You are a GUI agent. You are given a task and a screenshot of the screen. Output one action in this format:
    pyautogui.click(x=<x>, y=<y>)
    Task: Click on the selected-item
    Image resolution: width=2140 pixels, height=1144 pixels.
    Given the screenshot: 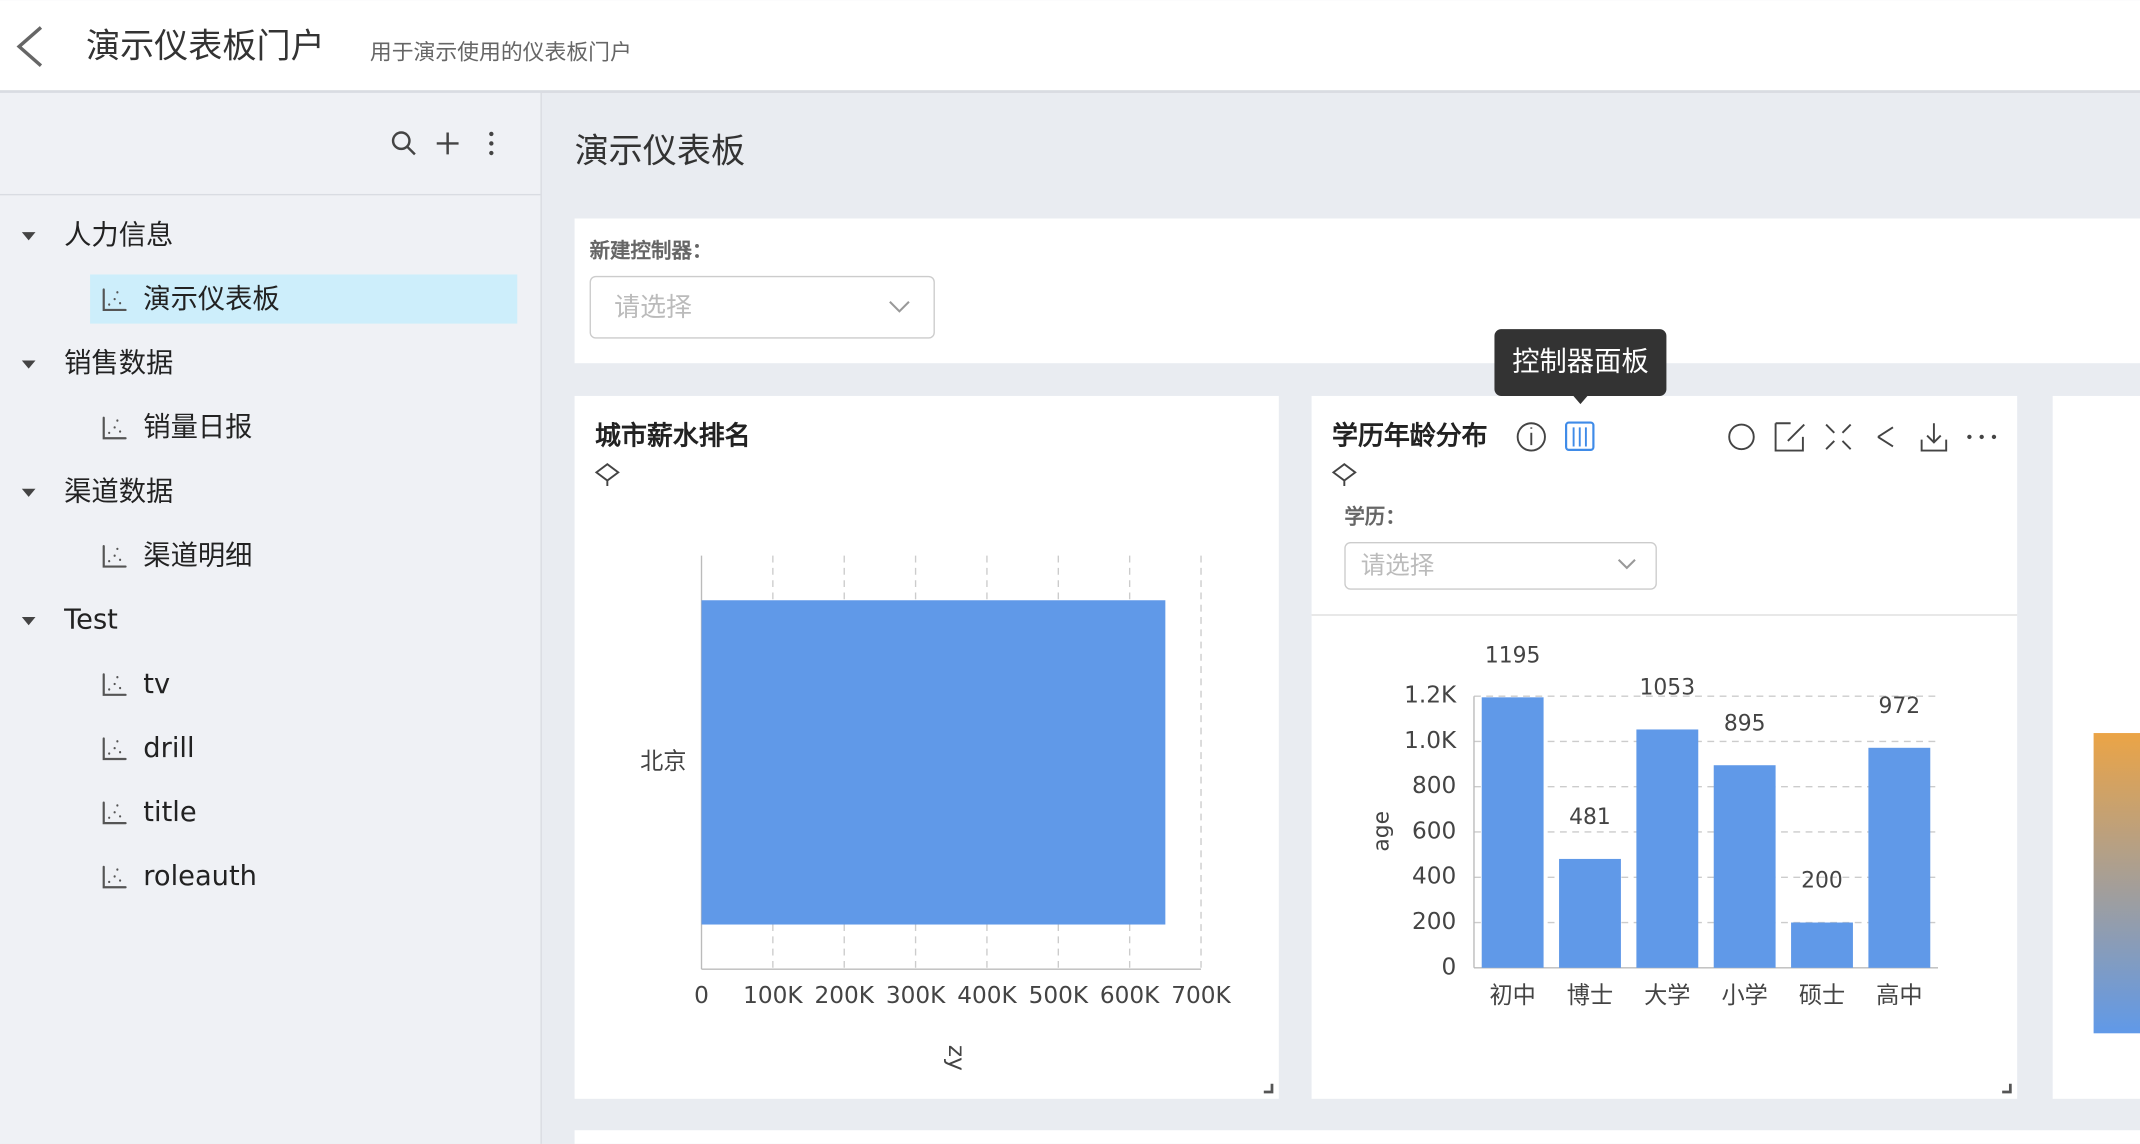 What is the action you would take?
    pyautogui.click(x=304, y=299)
    